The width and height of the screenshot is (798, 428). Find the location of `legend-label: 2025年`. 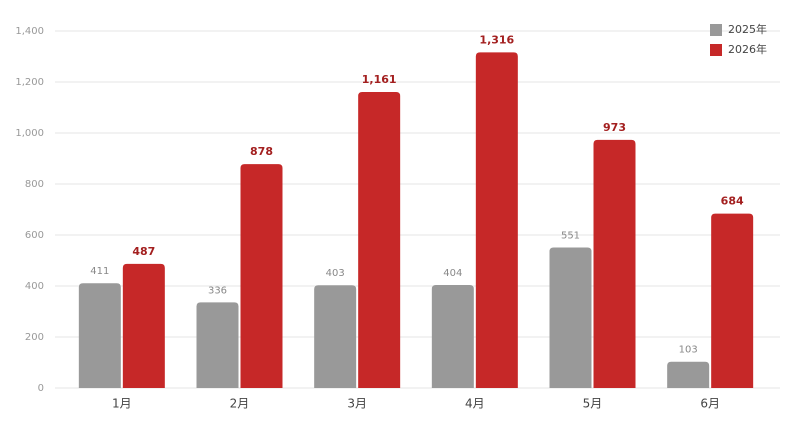

legend-label: 2025年 is located at coordinates (747, 29).